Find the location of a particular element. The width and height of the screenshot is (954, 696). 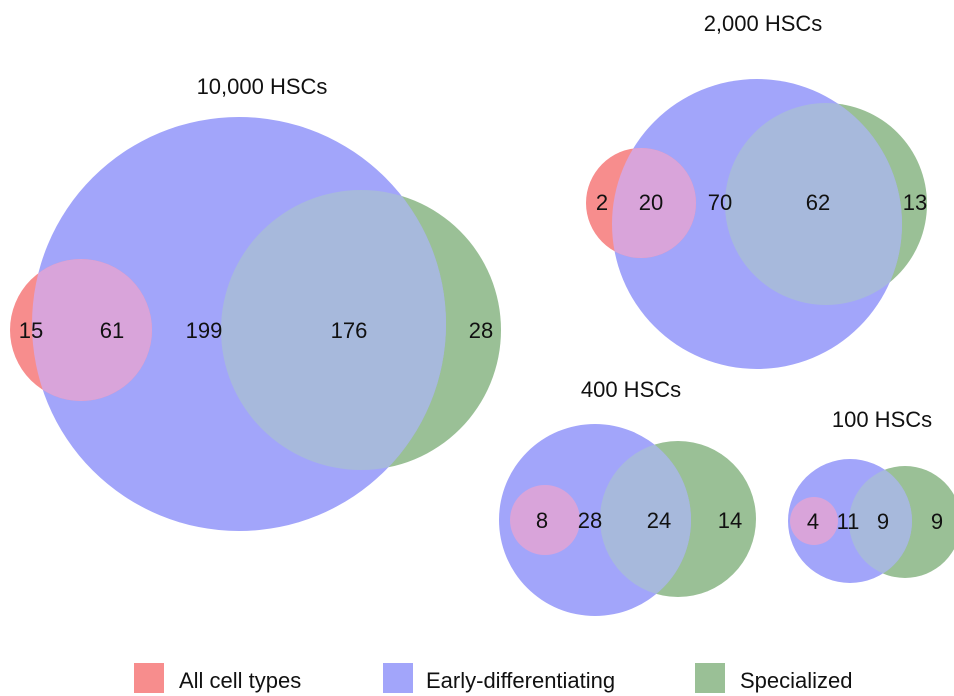

legend-item-all-cell-types: All cell types is located at coordinates (217, 678).